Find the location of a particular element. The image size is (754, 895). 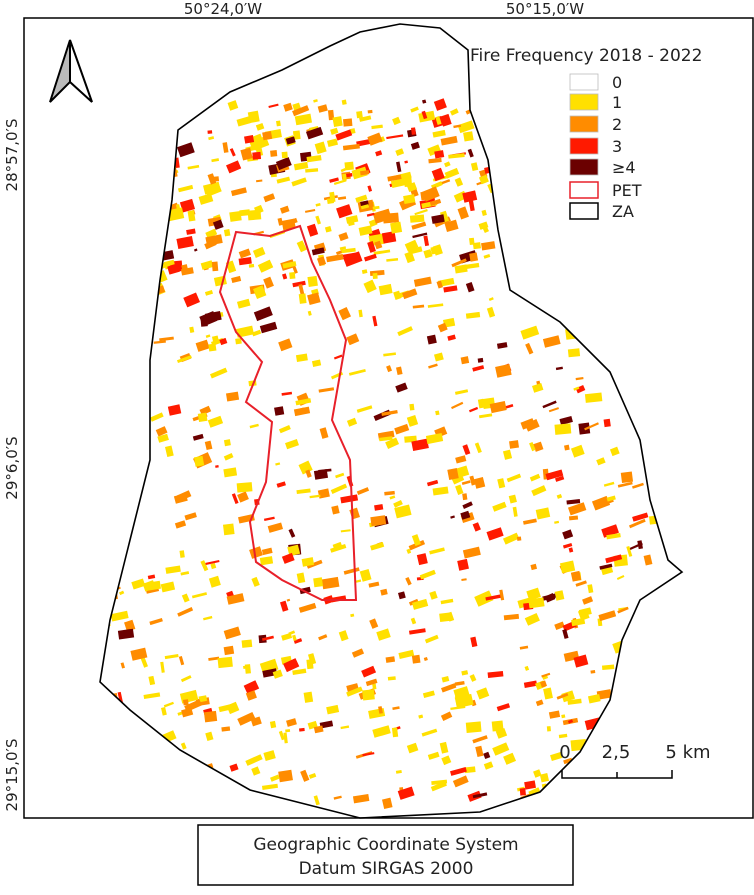

footer-line: Geographic Coordinate System is located at coordinates (385, 845).